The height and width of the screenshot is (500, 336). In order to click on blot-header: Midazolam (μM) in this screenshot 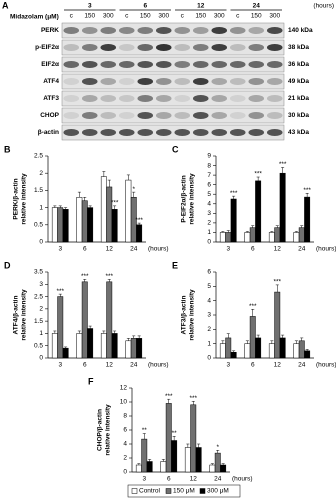, I will do `click(34, 17)`.